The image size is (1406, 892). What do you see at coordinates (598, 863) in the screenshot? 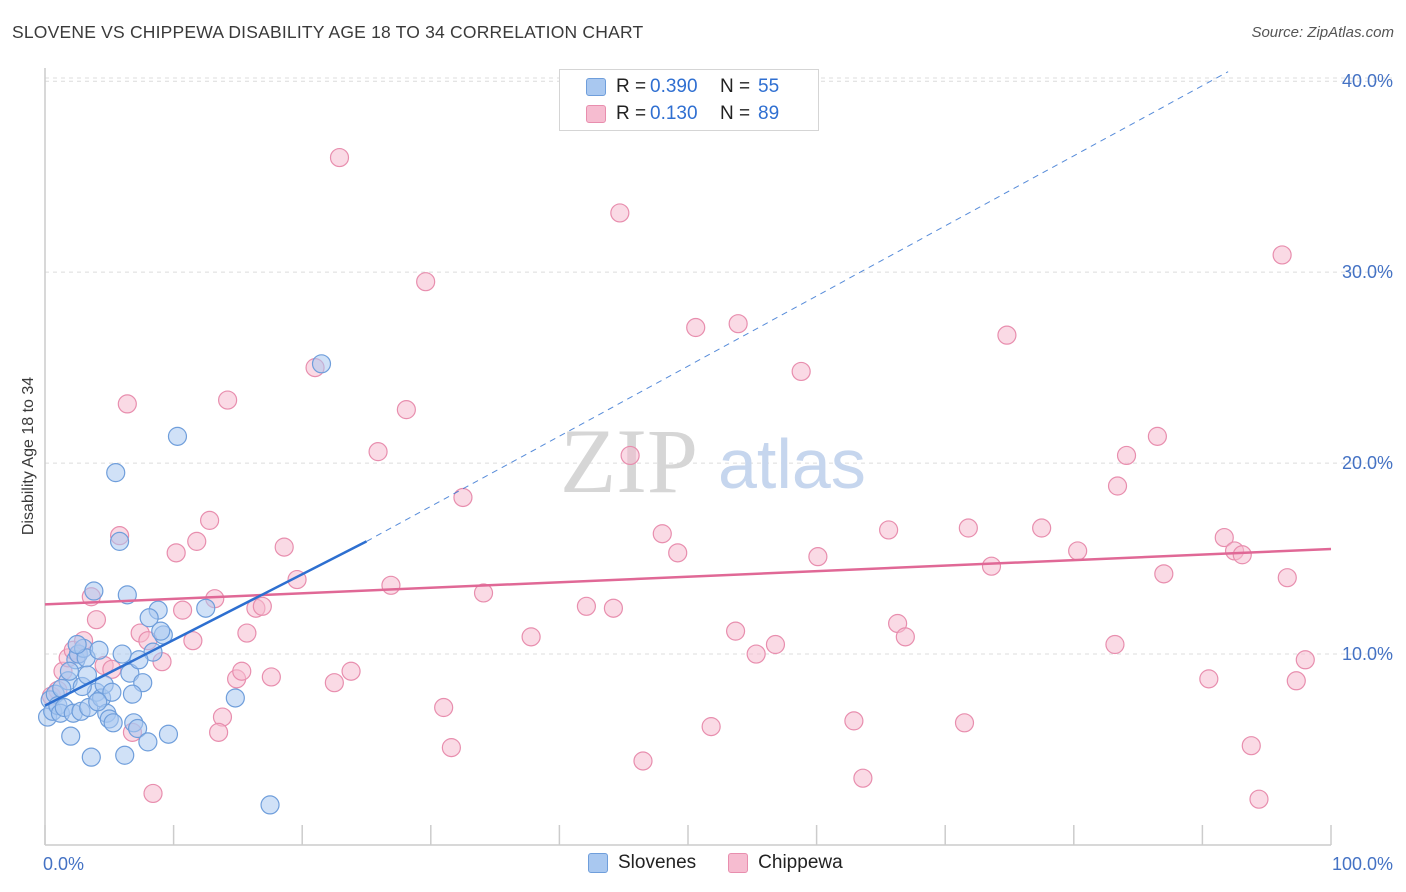
I see `slovenes-legend-swatch` at bounding box center [598, 863].